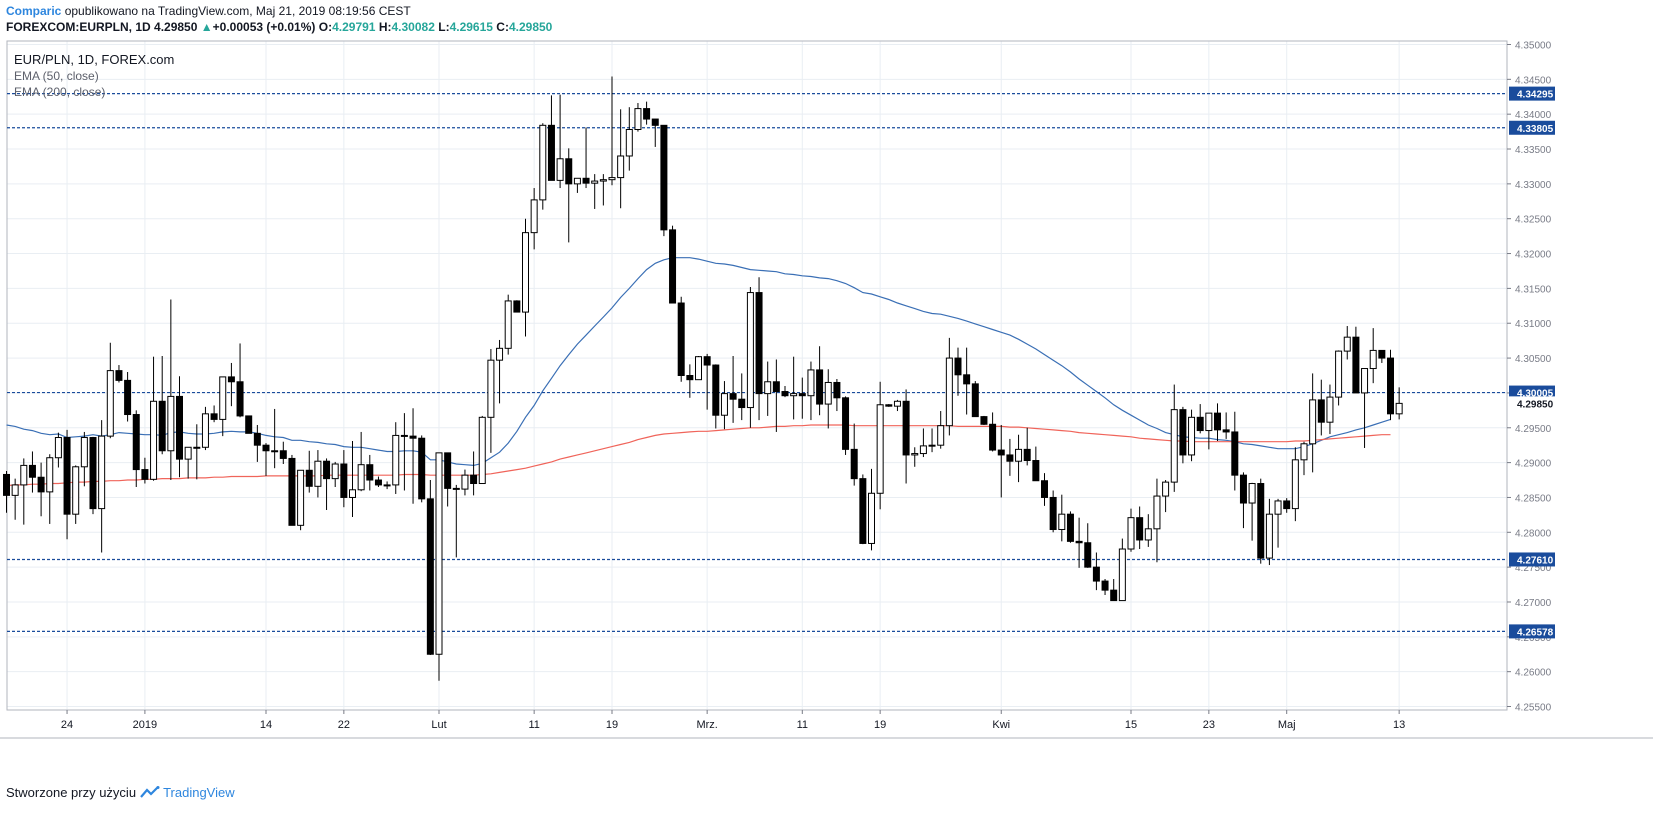  Describe the element at coordinates (34, 11) in the screenshot. I see `author-link: Comparic` at that location.